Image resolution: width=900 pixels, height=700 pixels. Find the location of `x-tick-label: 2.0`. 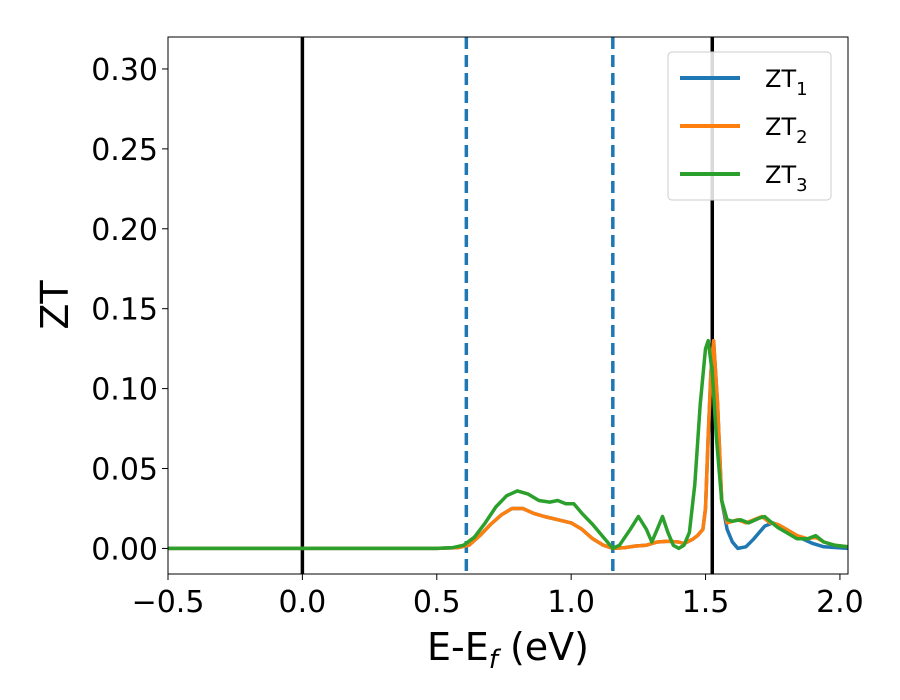

x-tick-label: 2.0 is located at coordinates (840, 602).